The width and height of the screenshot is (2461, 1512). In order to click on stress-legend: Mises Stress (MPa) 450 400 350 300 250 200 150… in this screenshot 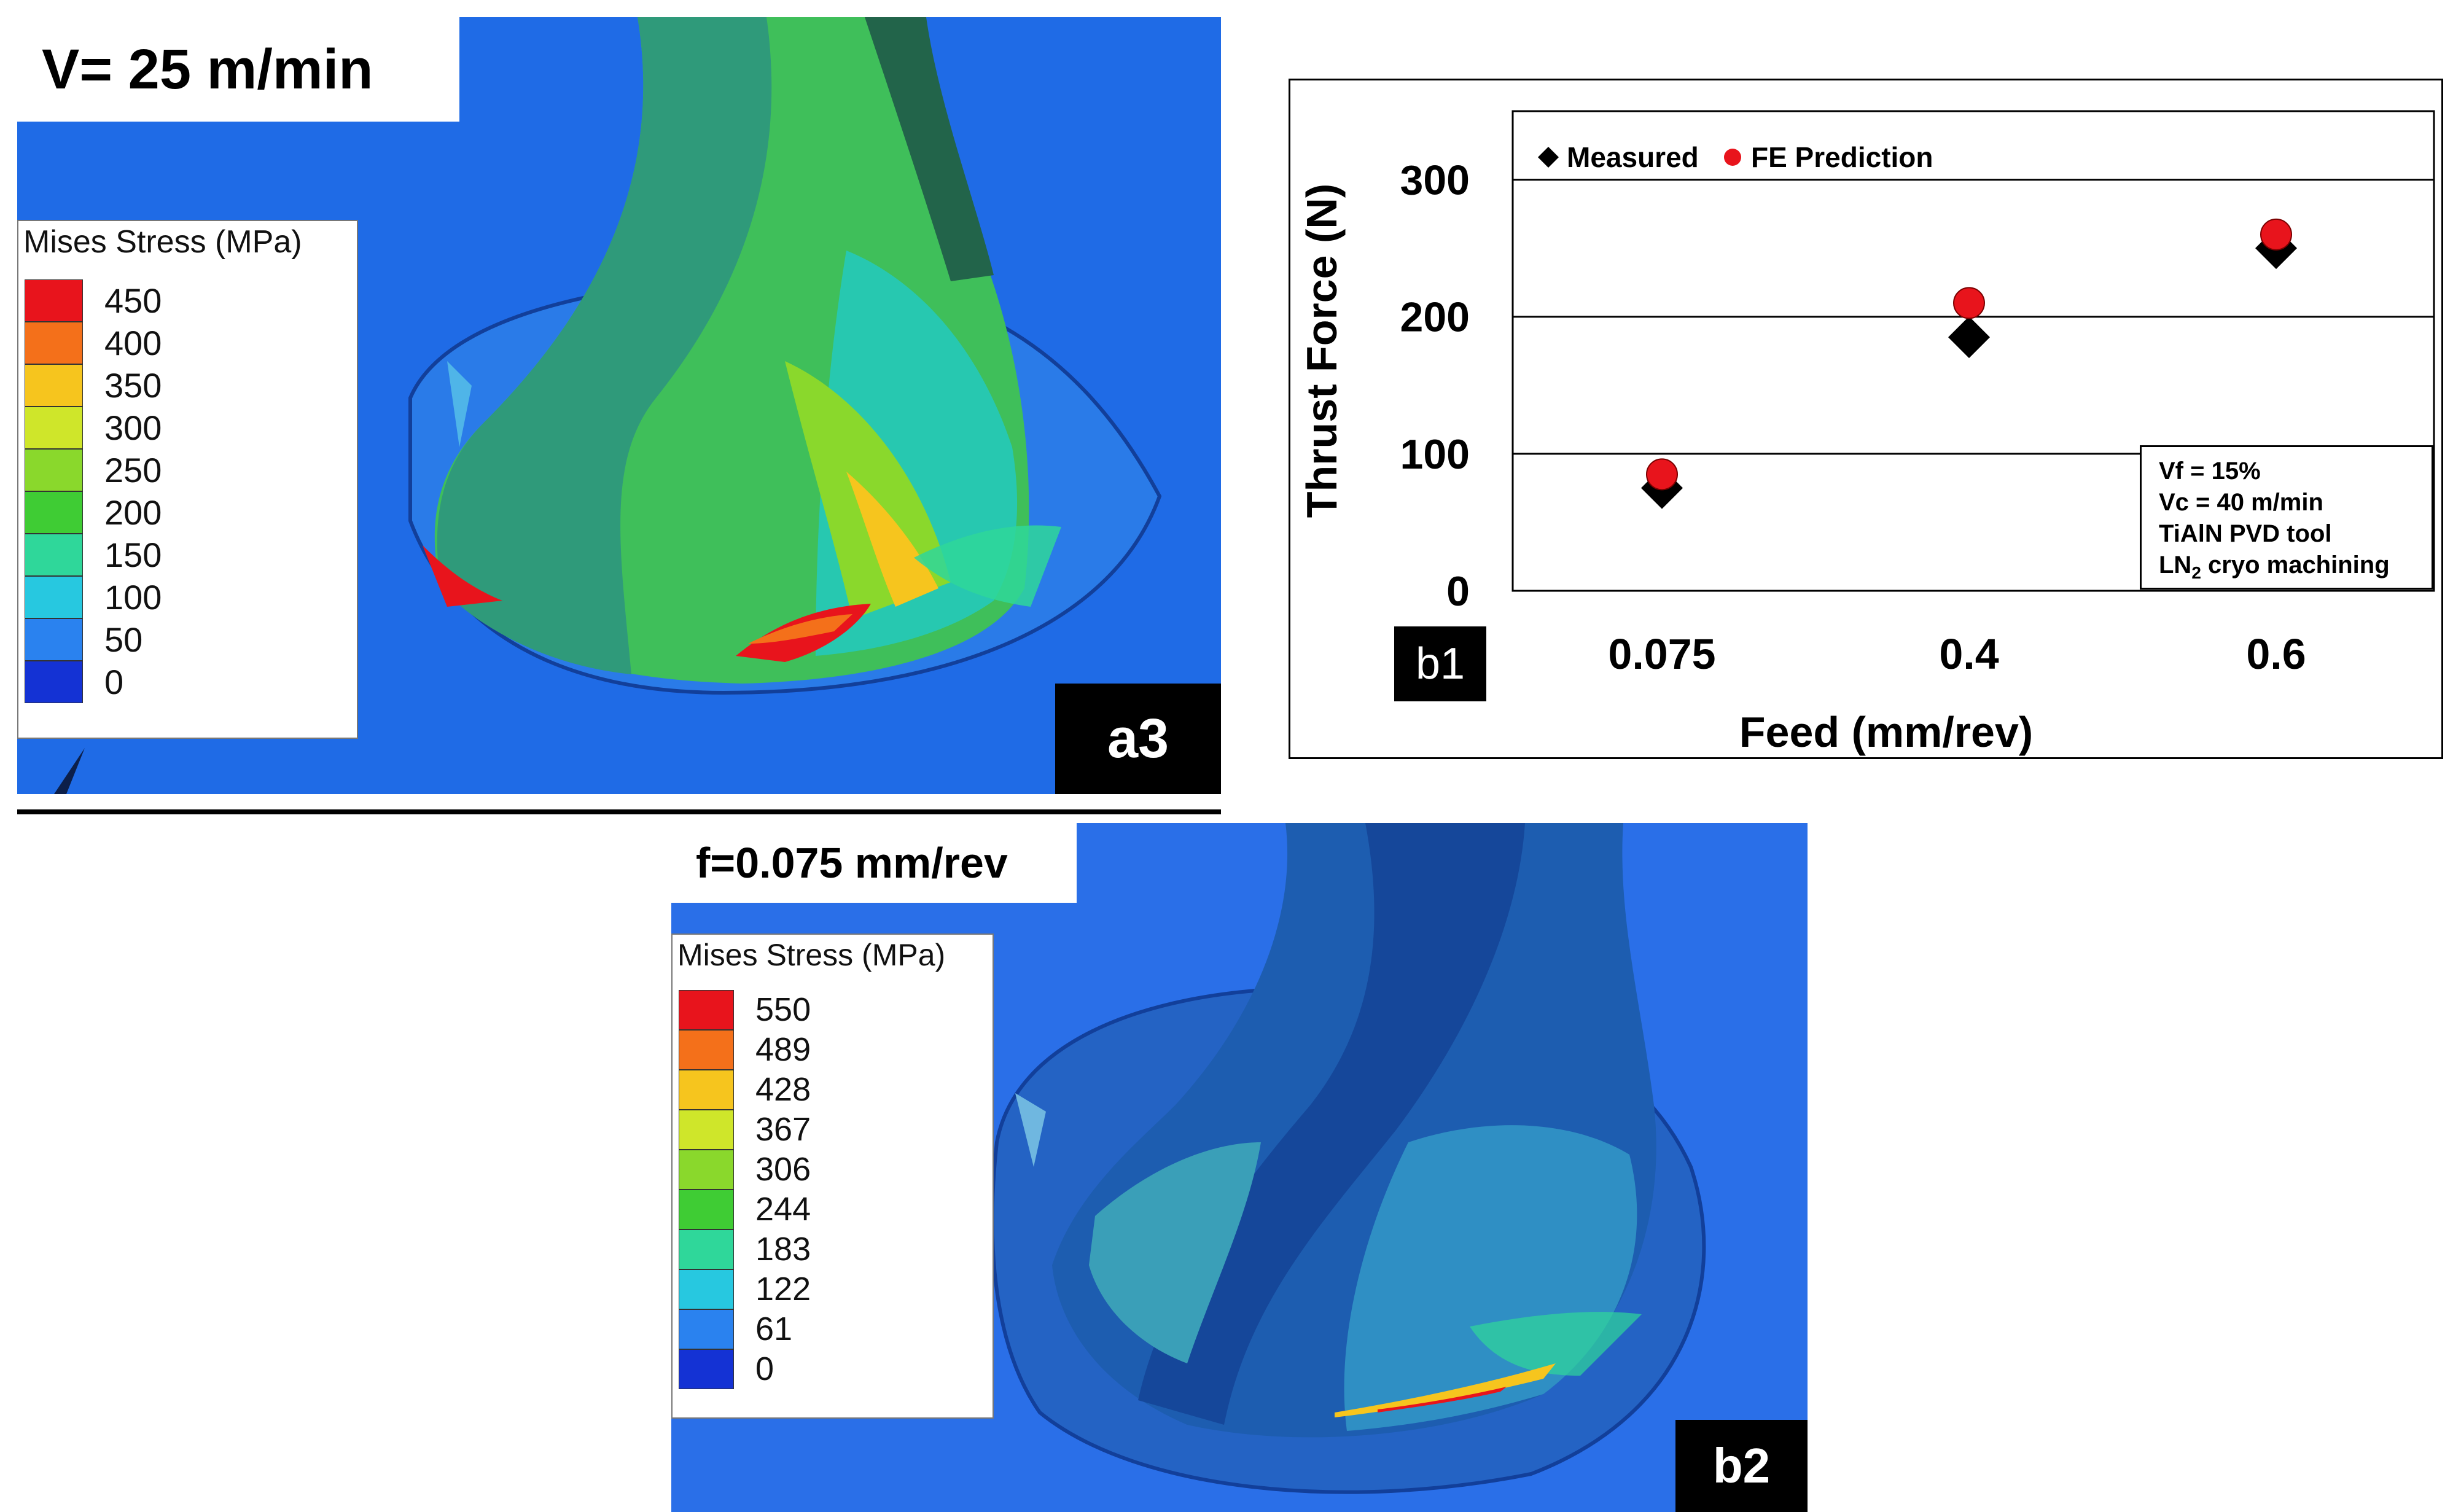, I will do `click(187, 479)`.